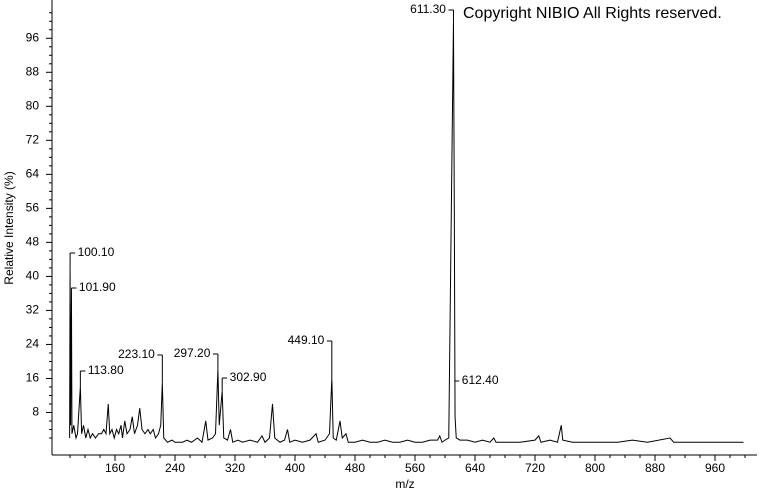  What do you see at coordinates (595, 468) in the screenshot?
I see `x-tick-label: 800` at bounding box center [595, 468].